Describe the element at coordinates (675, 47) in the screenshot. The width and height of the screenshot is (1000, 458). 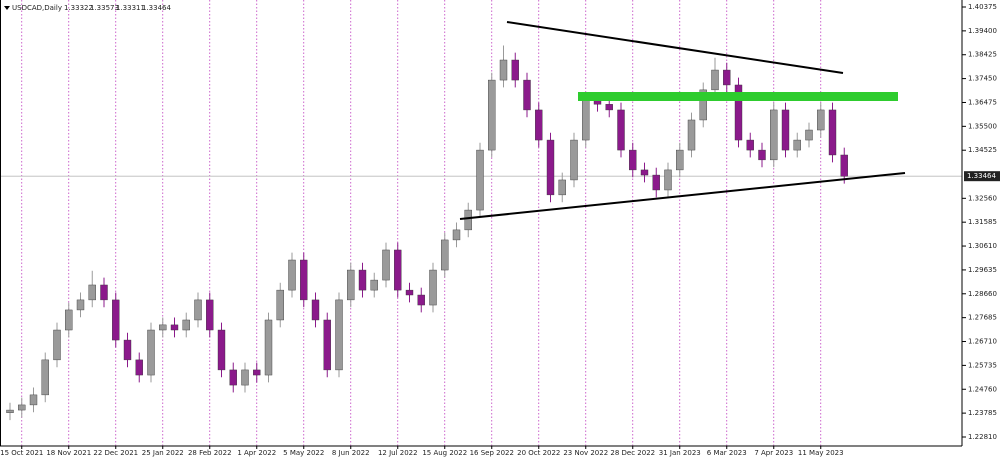
I see `upper-trendline` at that location.